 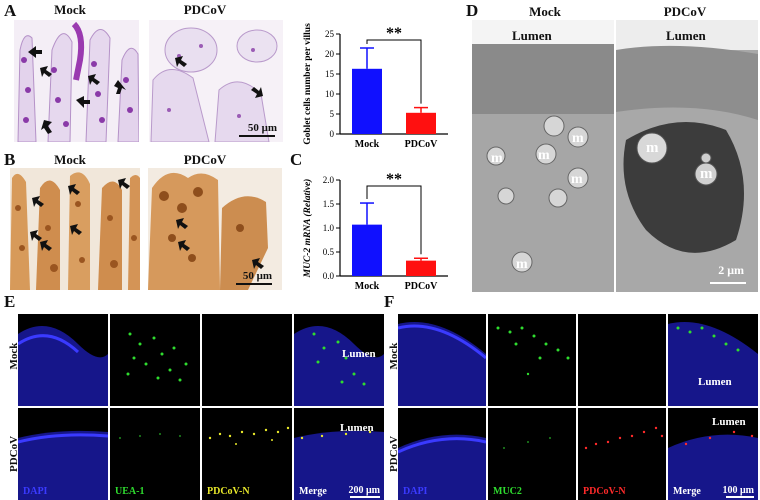 I want to click on panel-e-pdcov-merge: Lumen Merge 200 μm, so click(x=339, y=454).